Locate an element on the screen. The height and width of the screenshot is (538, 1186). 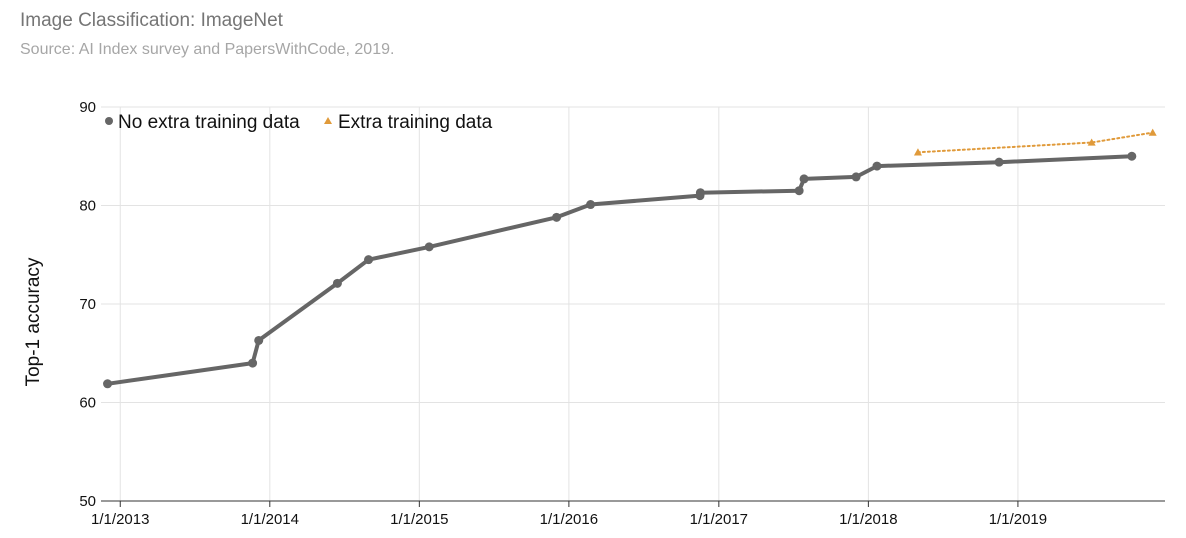
y-tick-label: 70 is located at coordinates (87, 304).